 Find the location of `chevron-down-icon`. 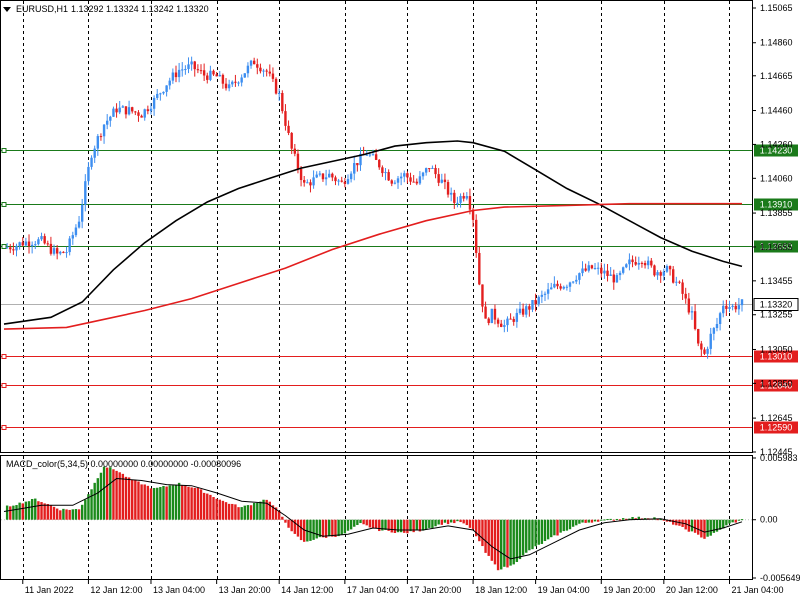

chevron-down-icon is located at coordinates (7, 9).